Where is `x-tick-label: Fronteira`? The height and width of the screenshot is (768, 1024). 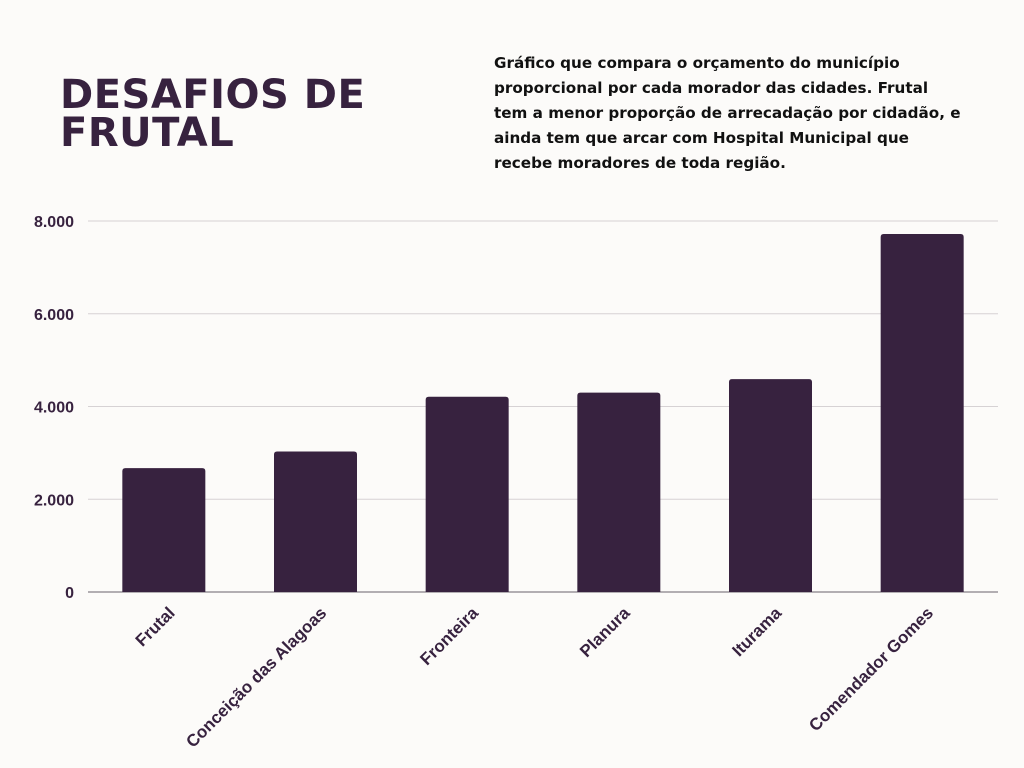
x-tick-label: Fronteira is located at coordinates (449, 636).